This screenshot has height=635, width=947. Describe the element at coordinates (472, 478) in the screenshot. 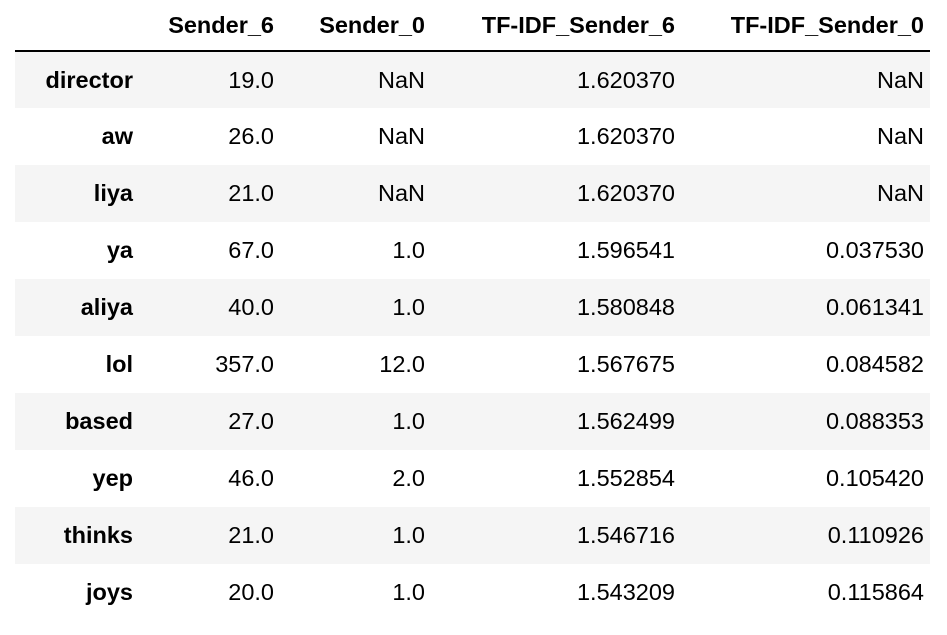

I see `table-row: yep 46.0 2.0 1.552854 0.105420` at that location.